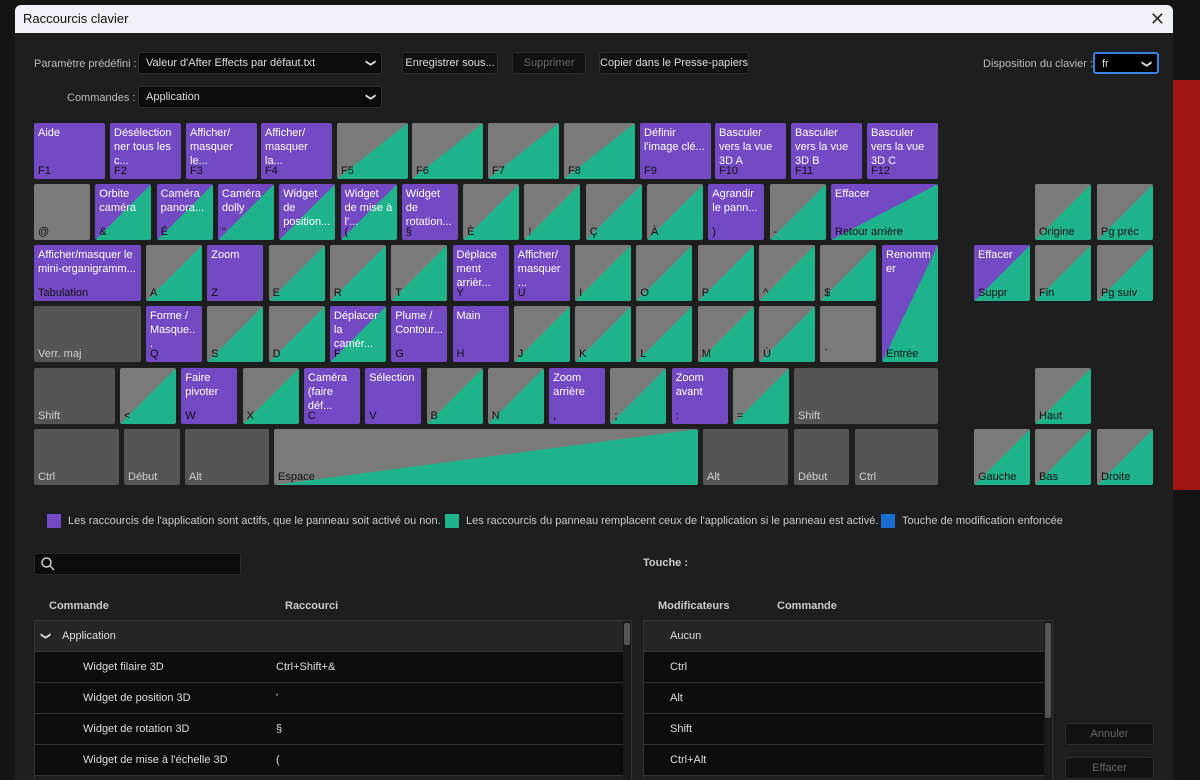 This screenshot has width=1200, height=780. What do you see at coordinates (296, 334) in the screenshot?
I see `key-d: D` at bounding box center [296, 334].